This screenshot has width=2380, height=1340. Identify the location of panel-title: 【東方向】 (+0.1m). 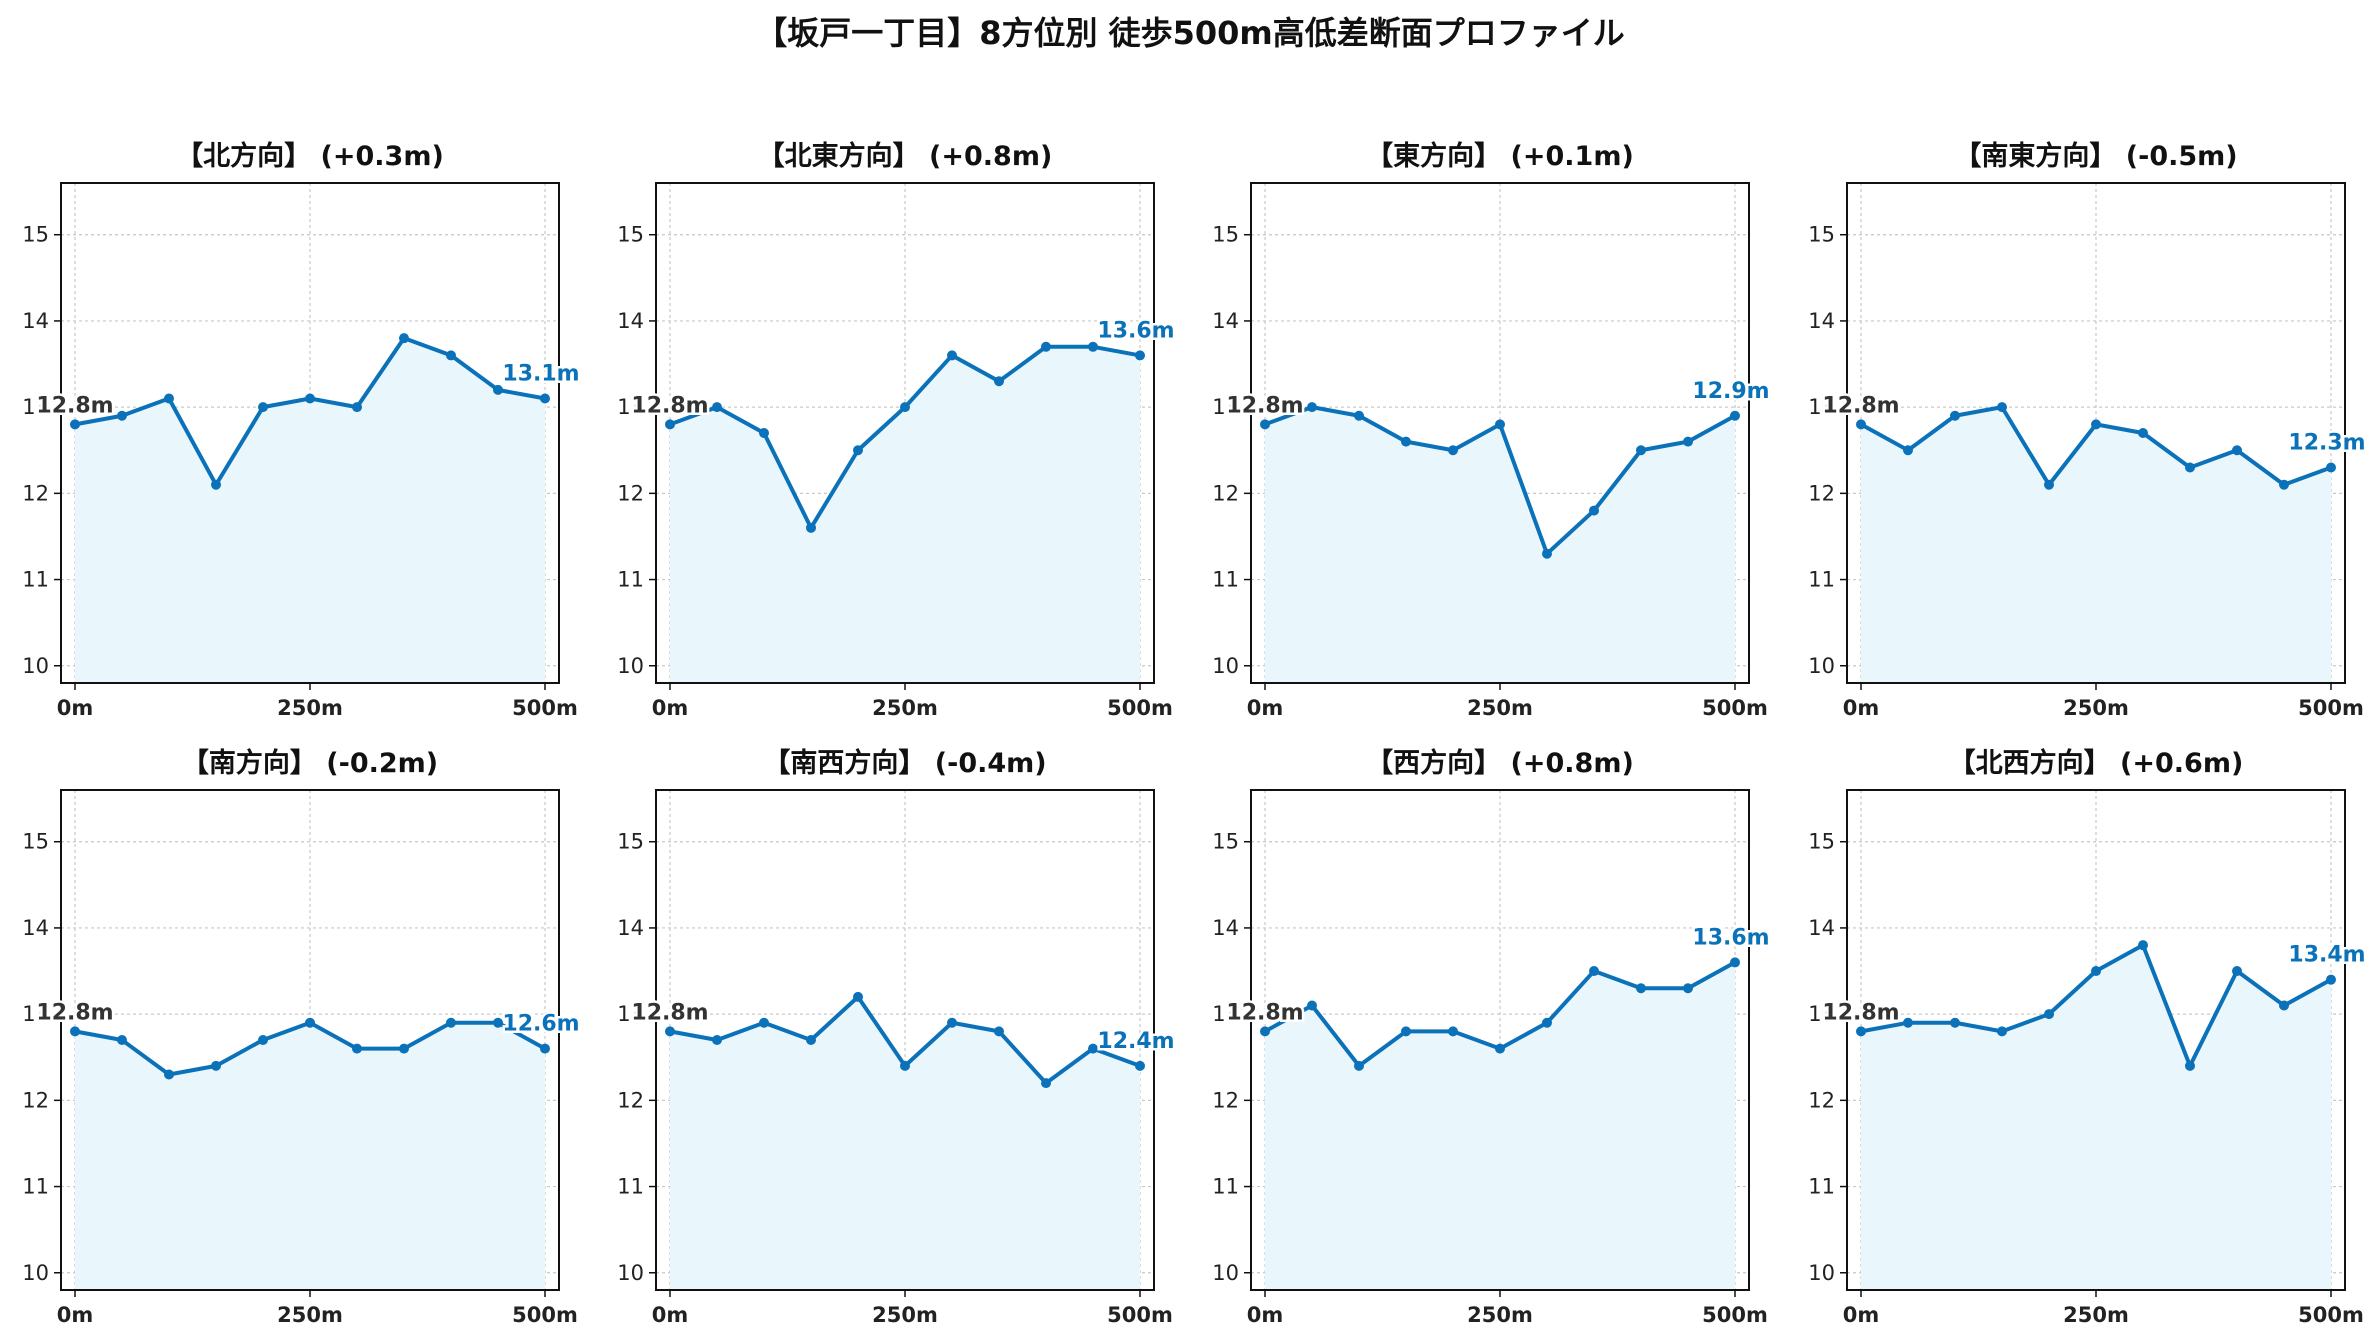
(1500, 156).